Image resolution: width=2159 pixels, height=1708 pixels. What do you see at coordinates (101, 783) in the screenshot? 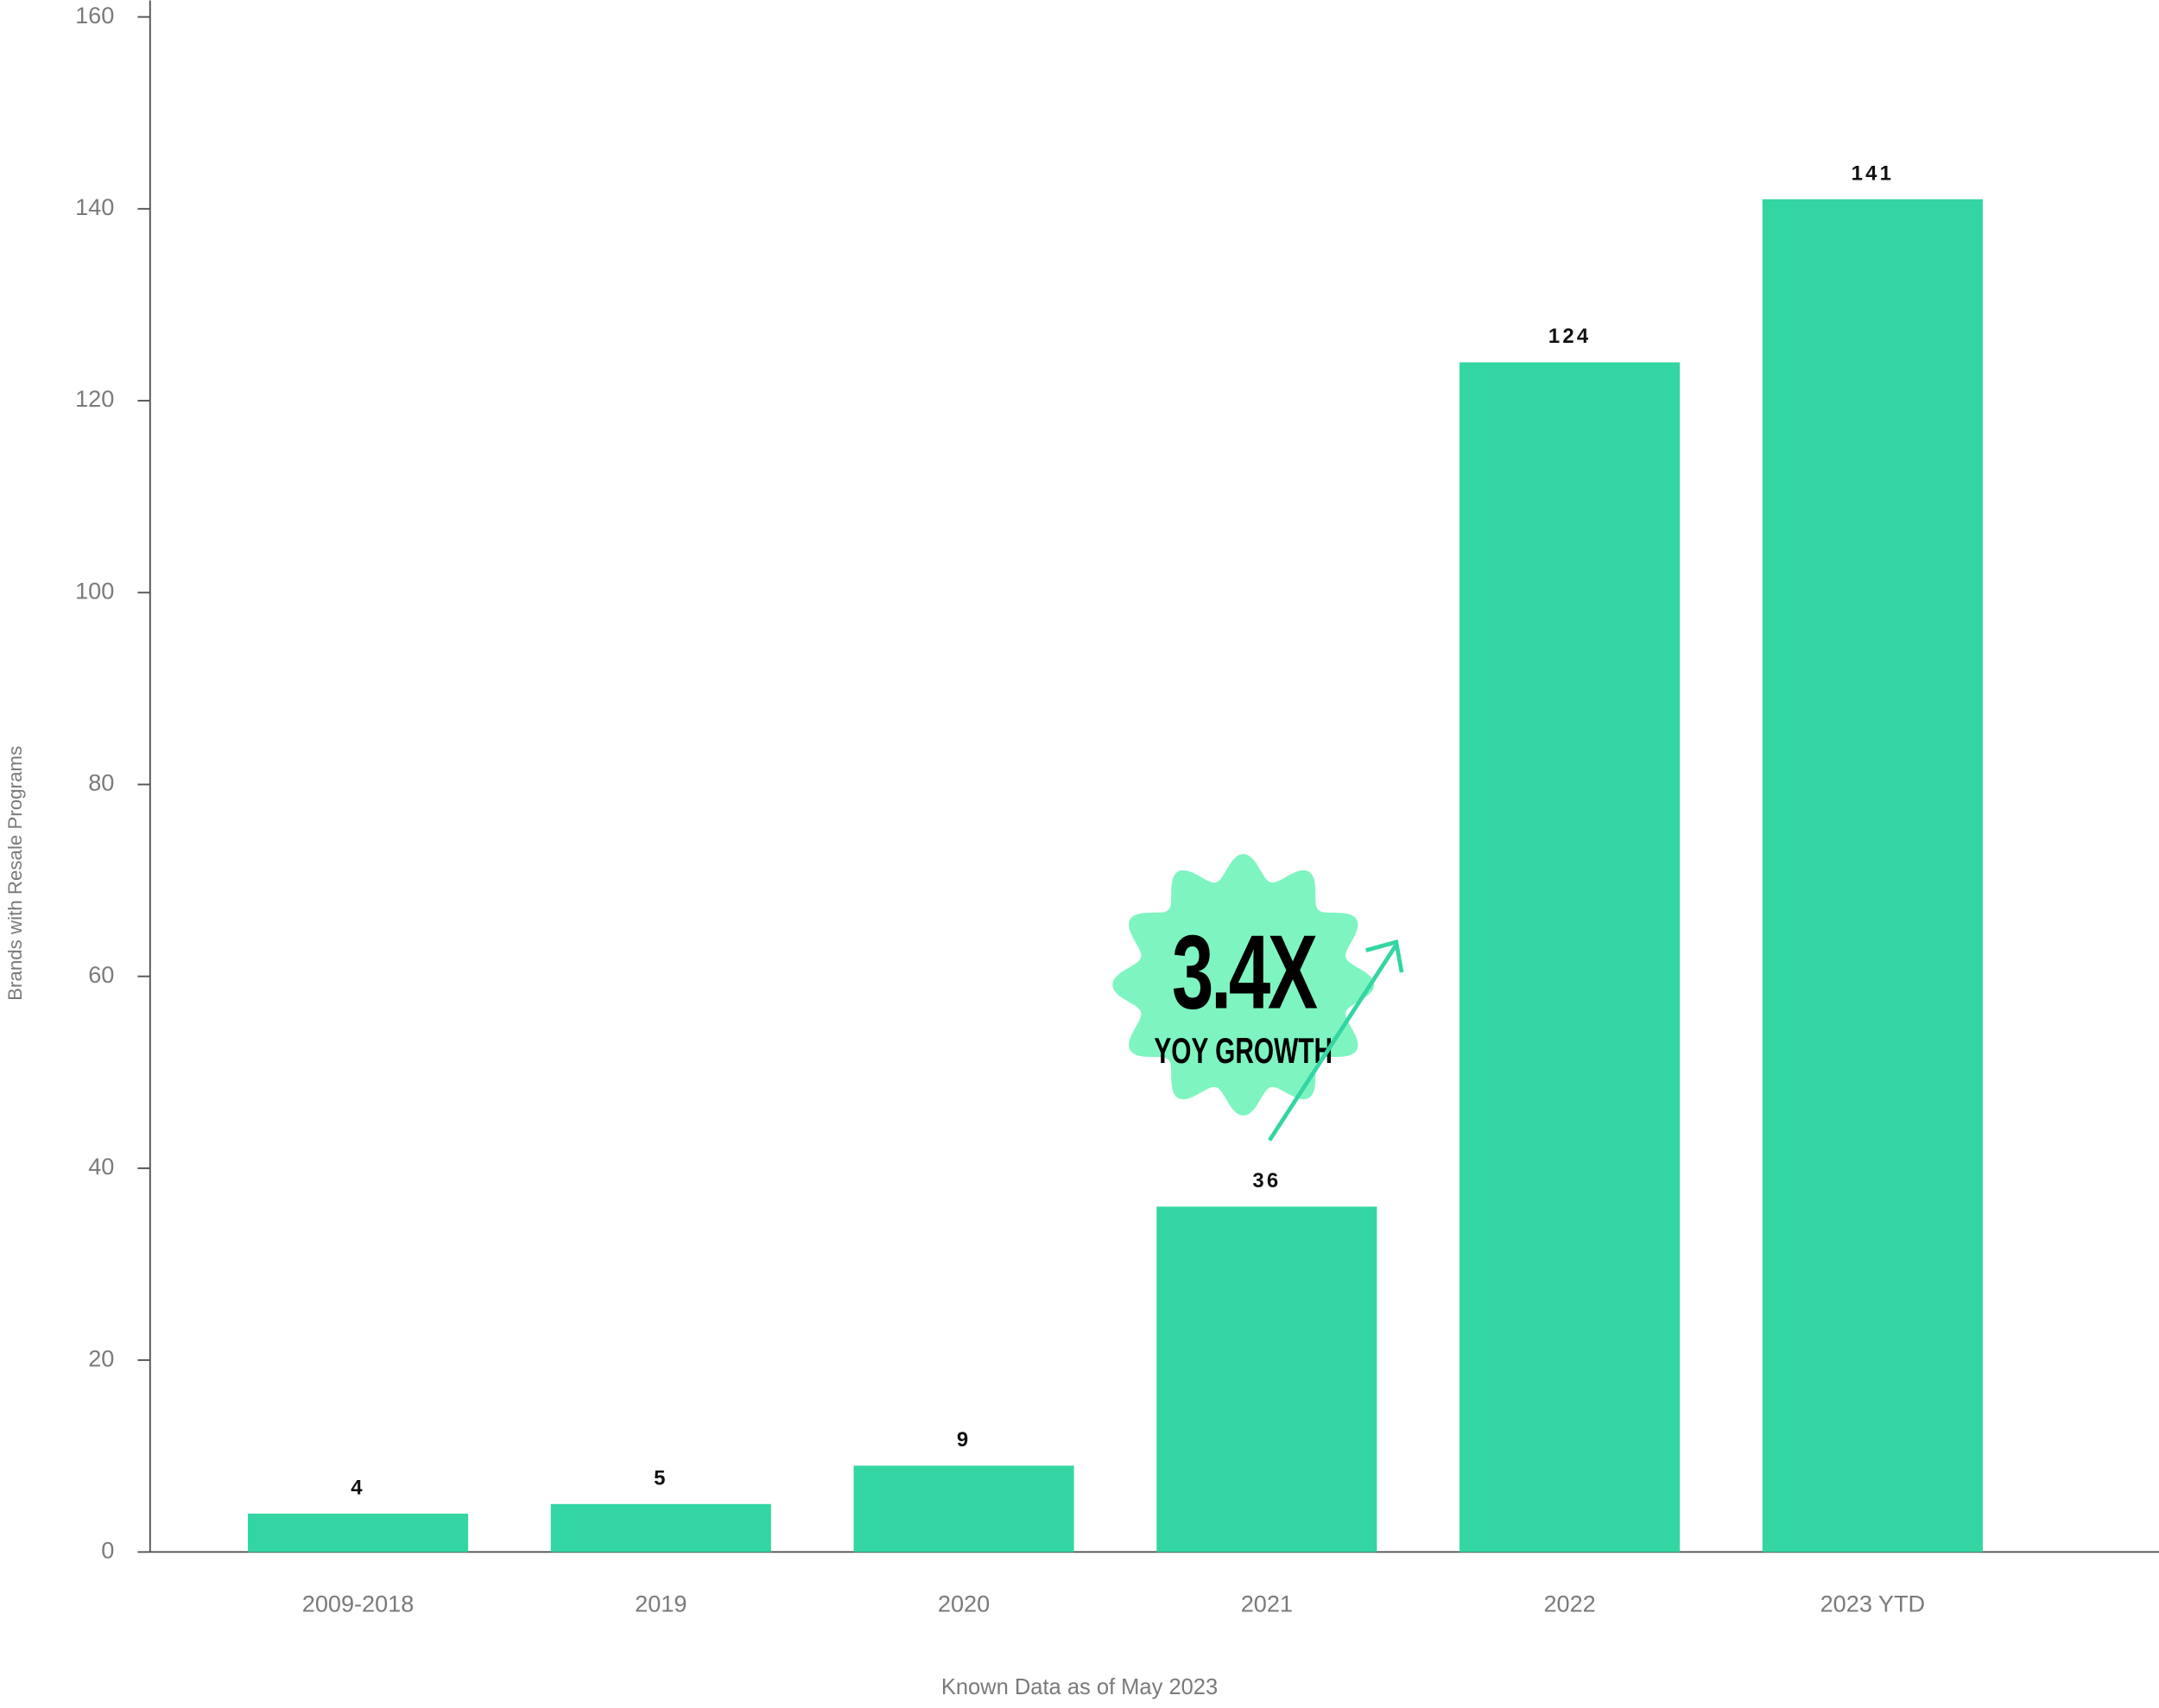
I see `y-tick-label: 80` at bounding box center [101, 783].